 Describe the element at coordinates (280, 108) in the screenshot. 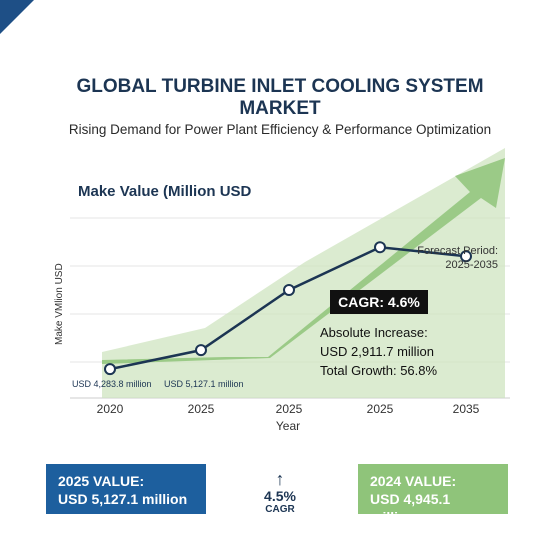

I see `title-line-2: MARKET` at that location.